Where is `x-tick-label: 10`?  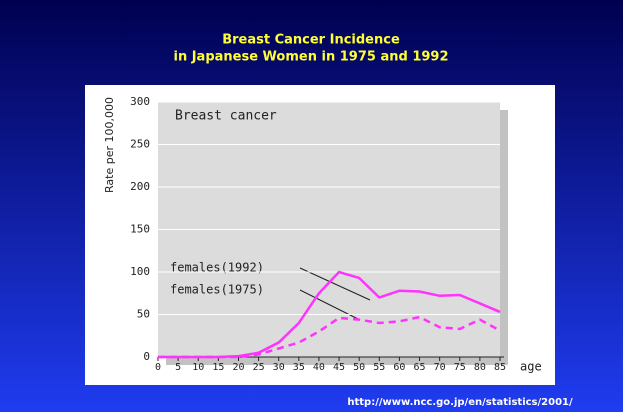
x-tick-label: 10 is located at coordinates (198, 367).